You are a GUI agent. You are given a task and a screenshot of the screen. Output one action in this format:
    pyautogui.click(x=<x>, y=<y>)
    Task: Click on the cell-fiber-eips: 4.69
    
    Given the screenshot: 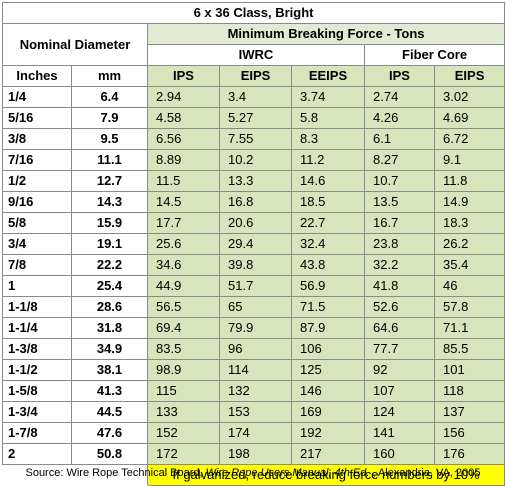 What is the action you would take?
    pyautogui.click(x=469, y=118)
    